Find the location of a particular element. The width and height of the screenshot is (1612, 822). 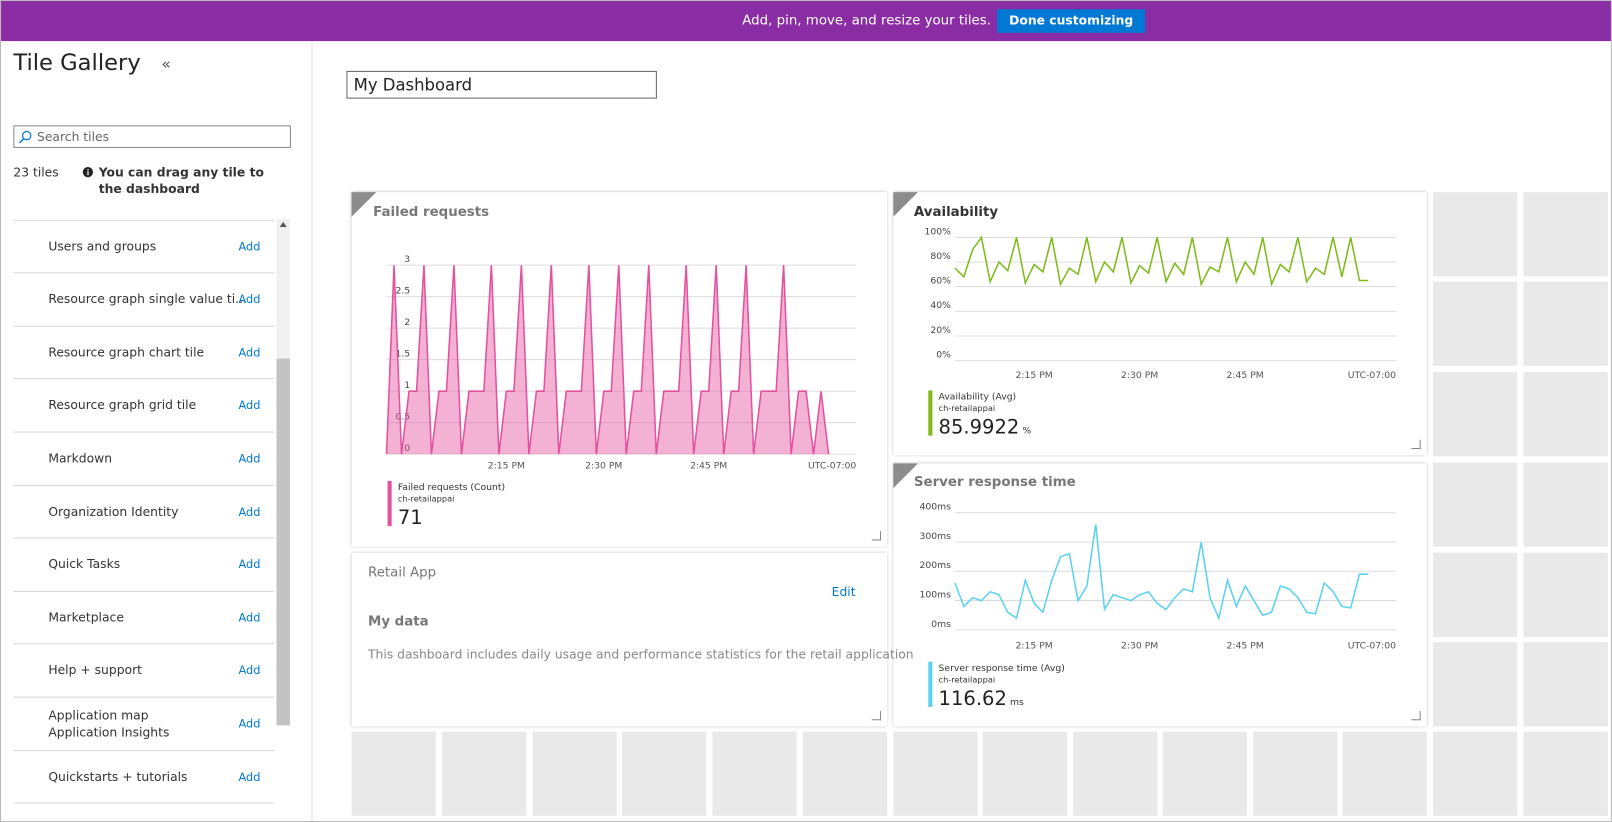

dashboard-name: My Dashboard is located at coordinates (413, 85).